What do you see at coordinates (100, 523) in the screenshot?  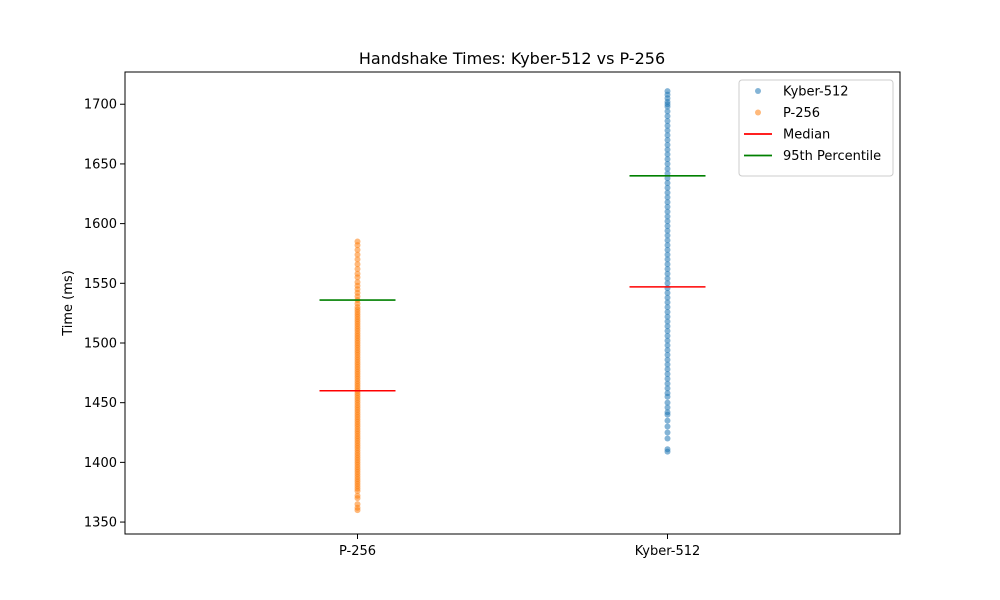 I see `y-tick-label: 1350` at bounding box center [100, 523].